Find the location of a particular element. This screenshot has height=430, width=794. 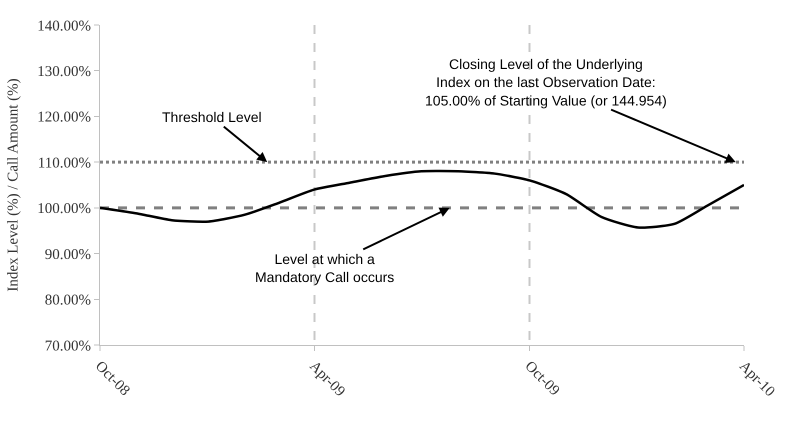

y-tick-label: 70.00% is located at coordinates (67, 346).